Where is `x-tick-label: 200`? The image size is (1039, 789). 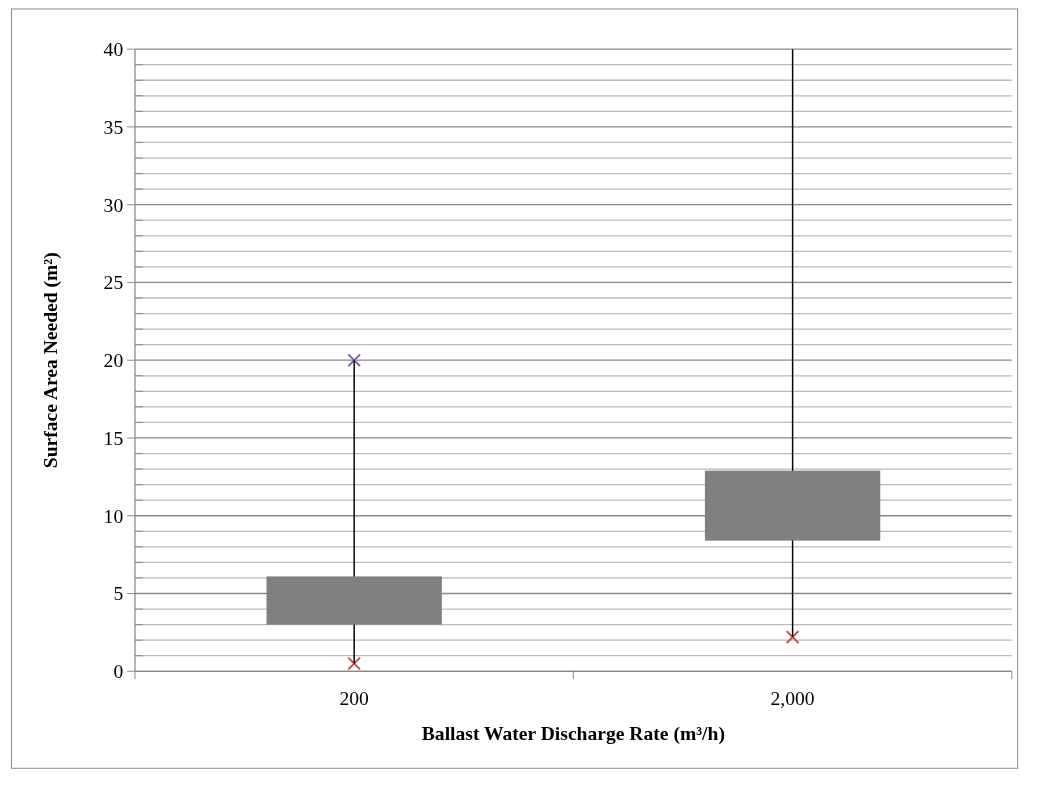 x-tick-label: 200 is located at coordinates (354, 698).